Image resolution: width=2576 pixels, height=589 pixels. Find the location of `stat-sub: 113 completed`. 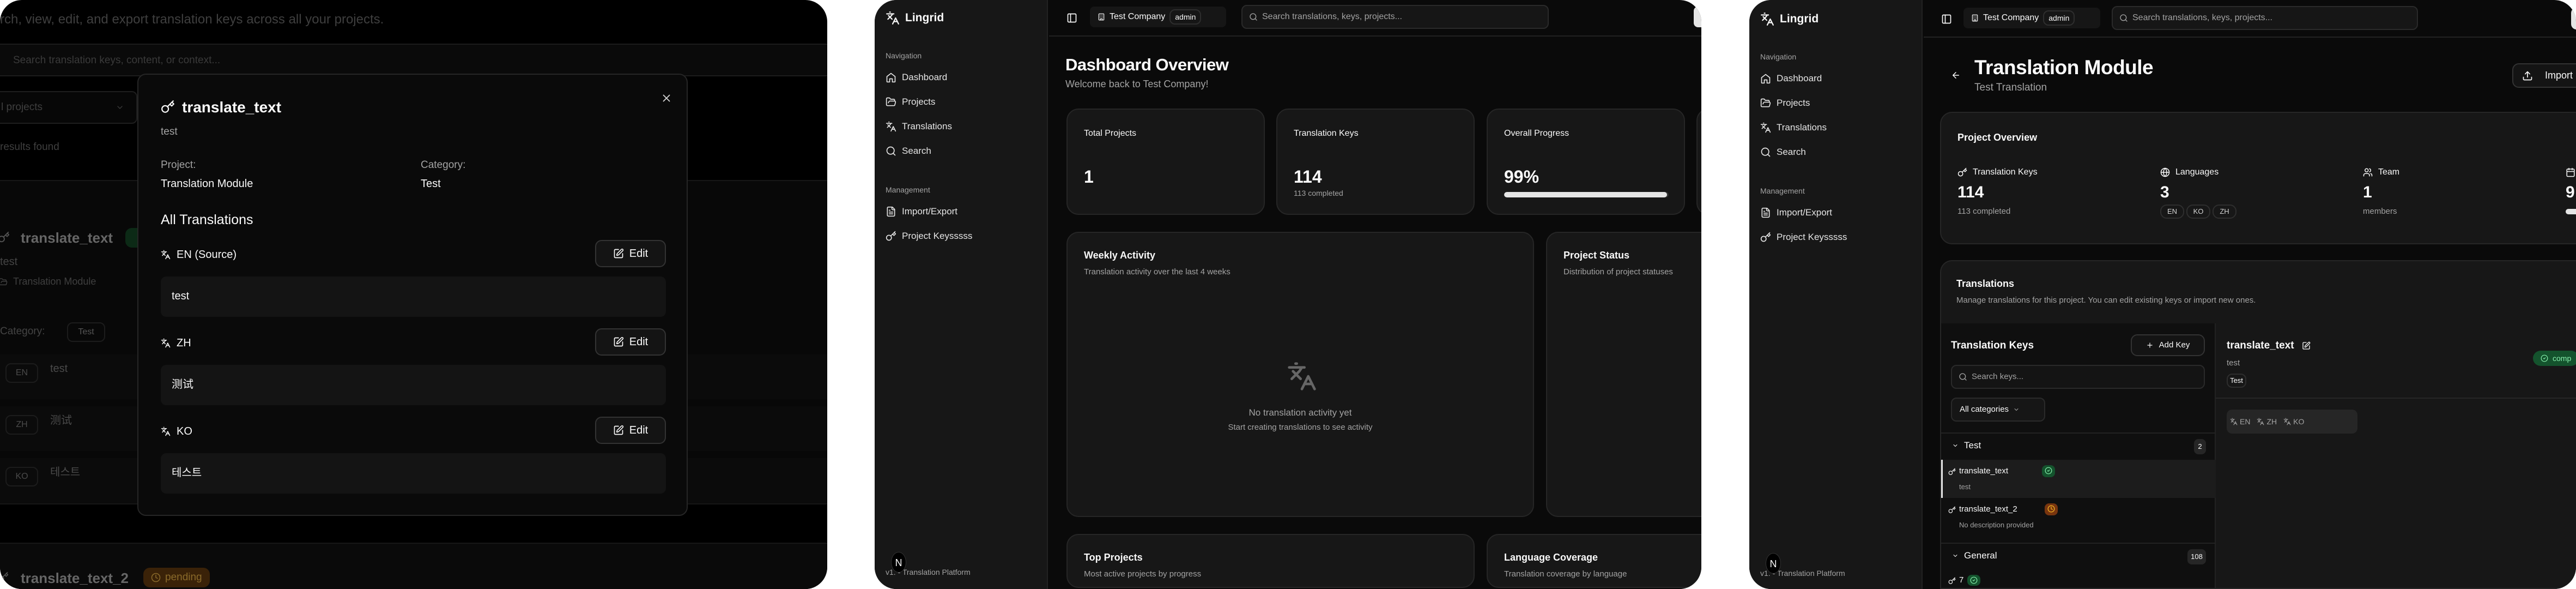

stat-sub: 113 completed is located at coordinates (1984, 212).